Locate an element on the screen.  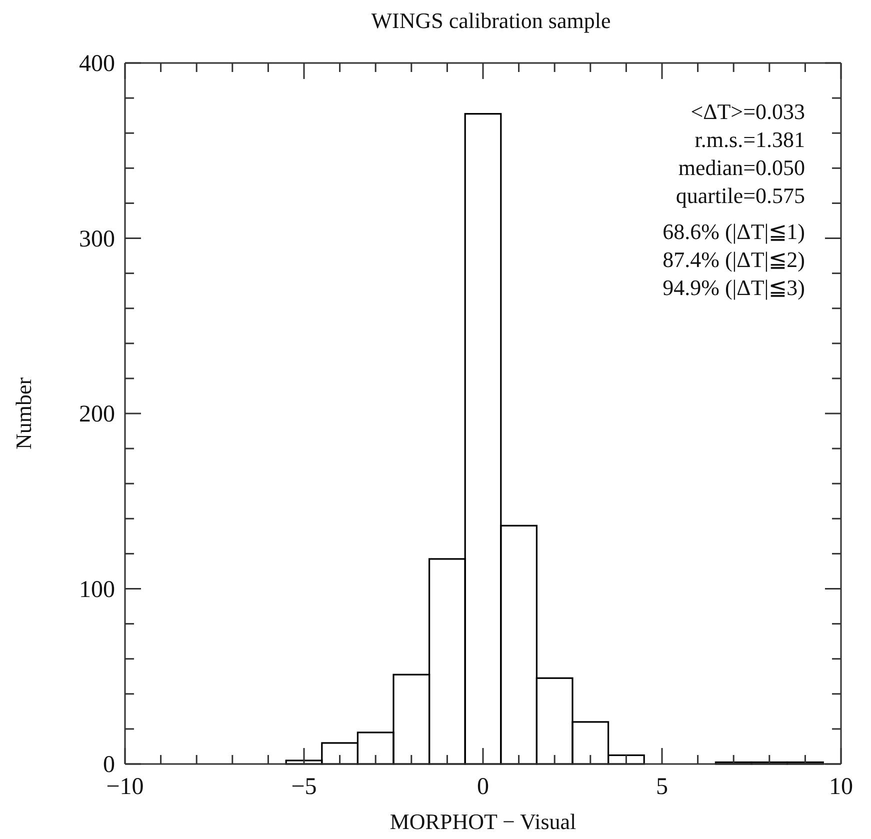
chart-title: WINGS calibration sample is located at coordinates (491, 21).